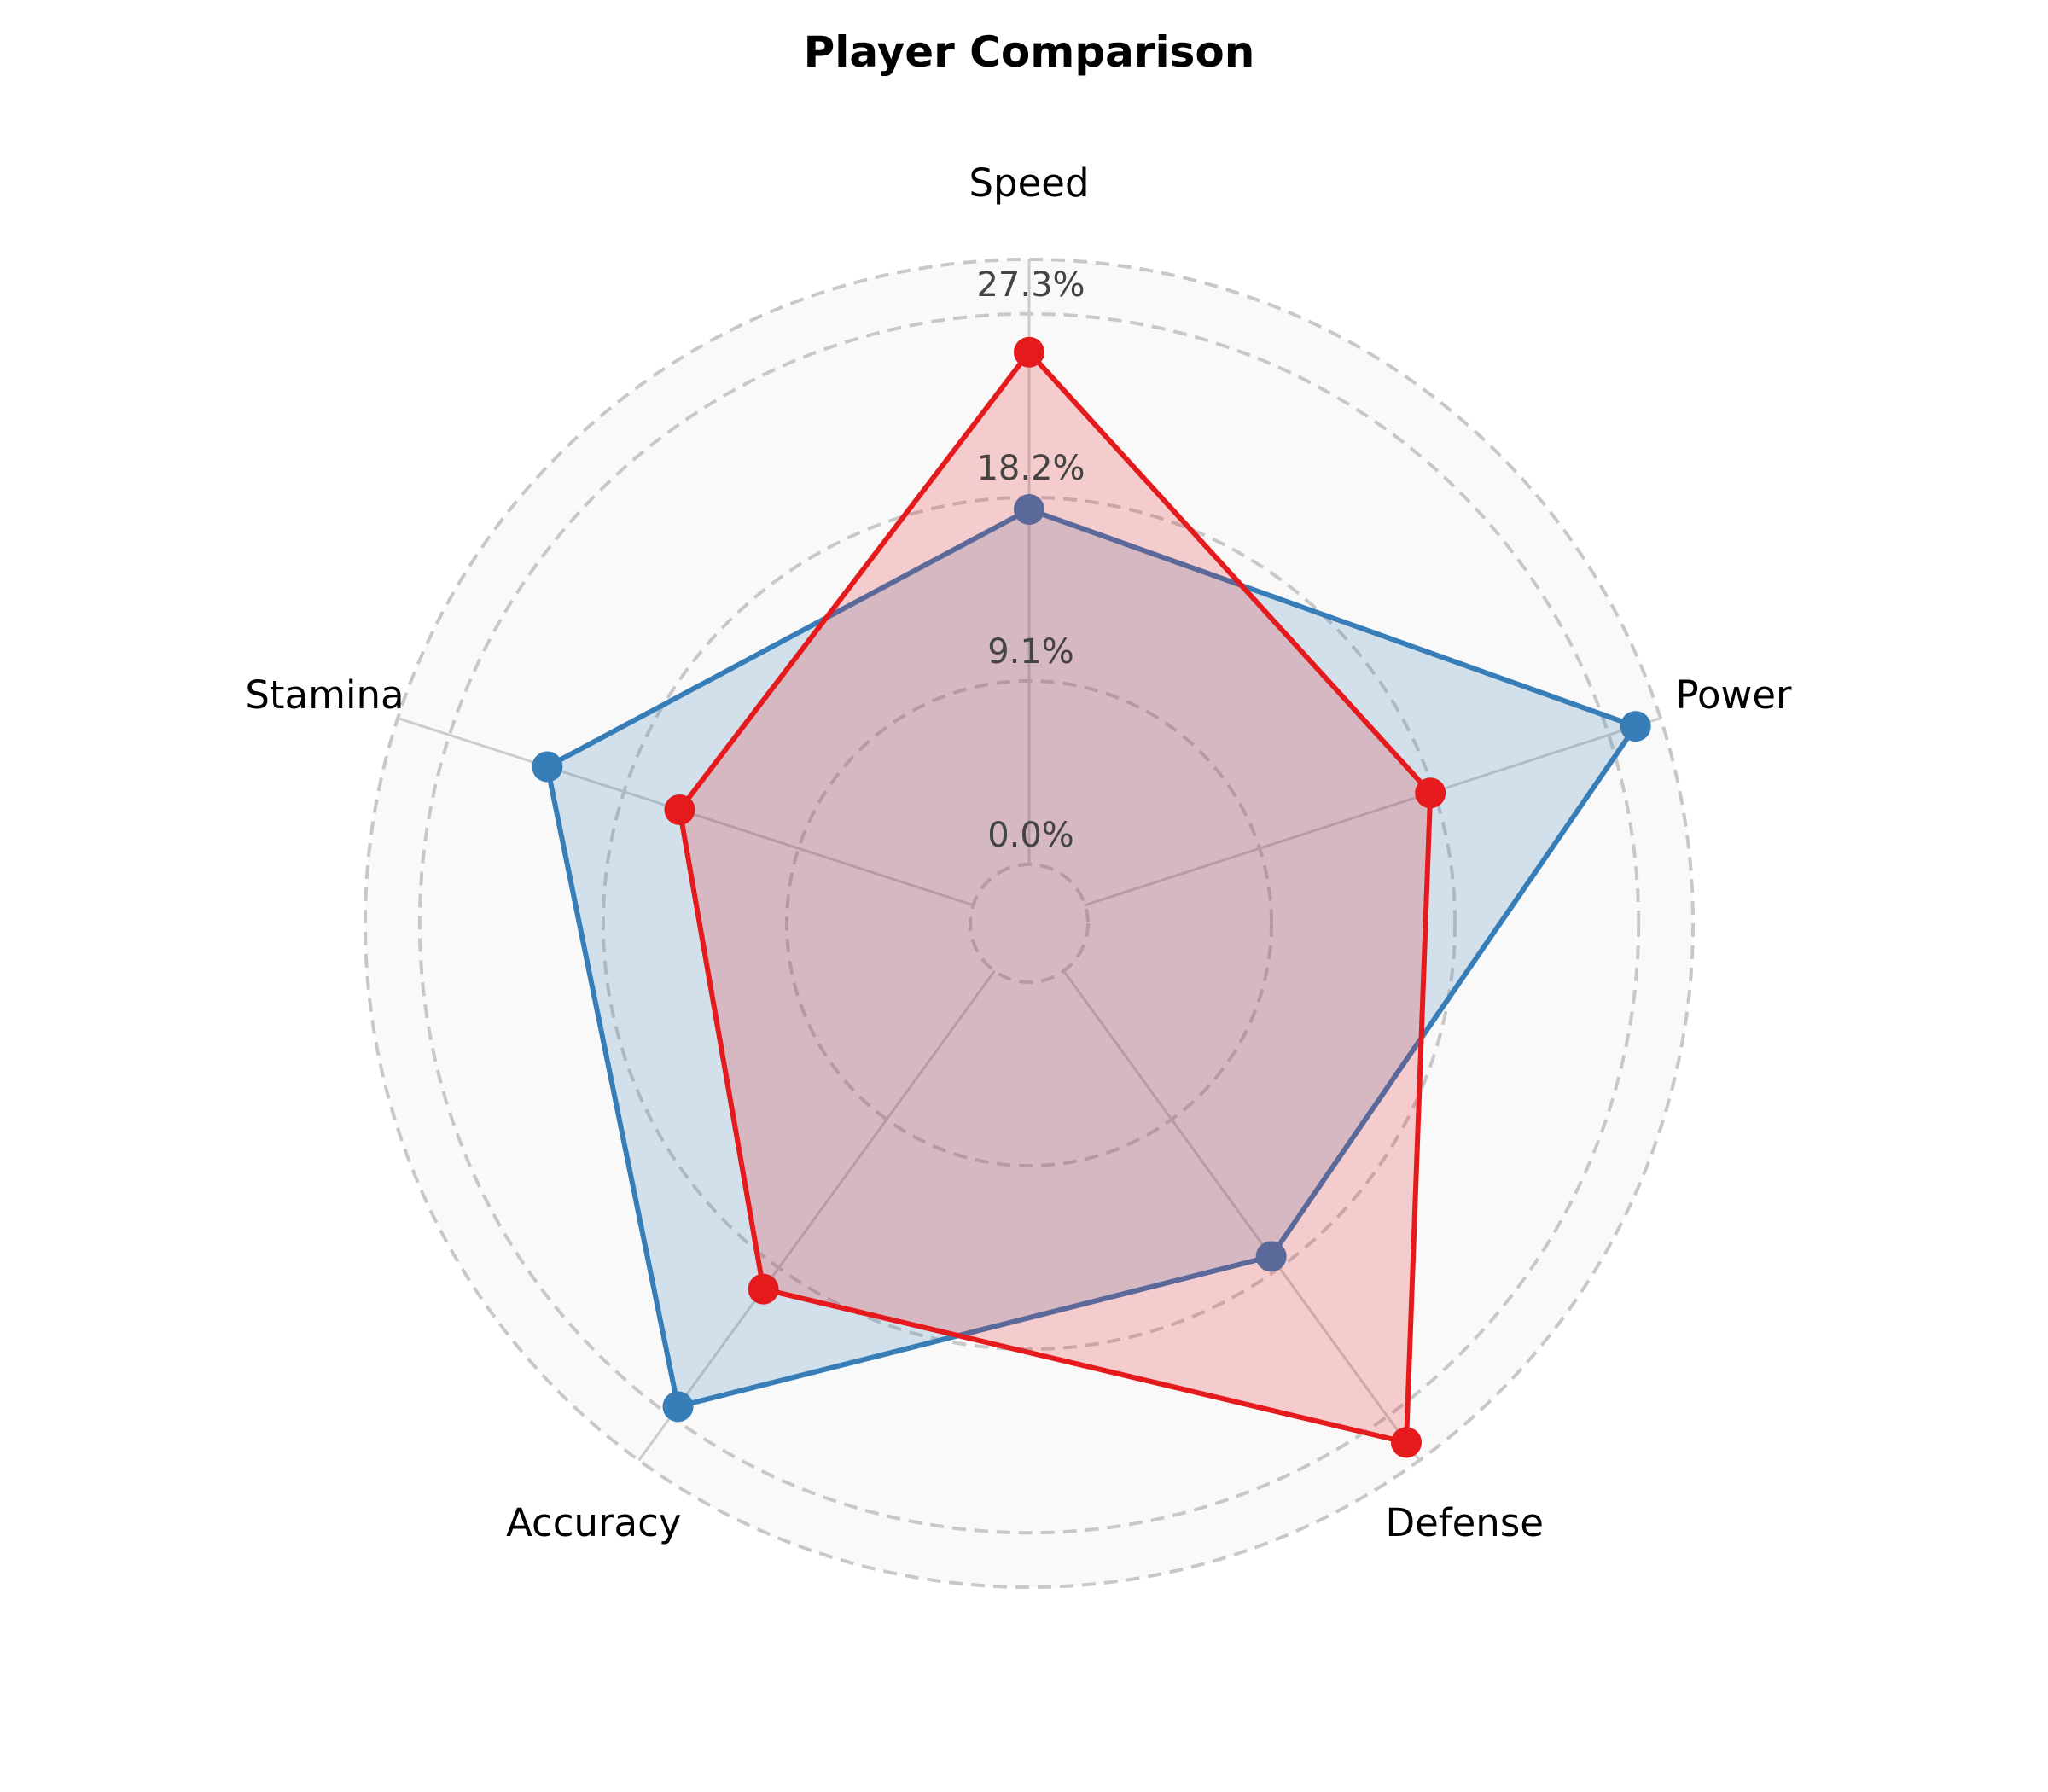 Image resolution: width=2048 pixels, height=1792 pixels. What do you see at coordinates (547, 767) in the screenshot?
I see `series-0-point-stamina` at bounding box center [547, 767].